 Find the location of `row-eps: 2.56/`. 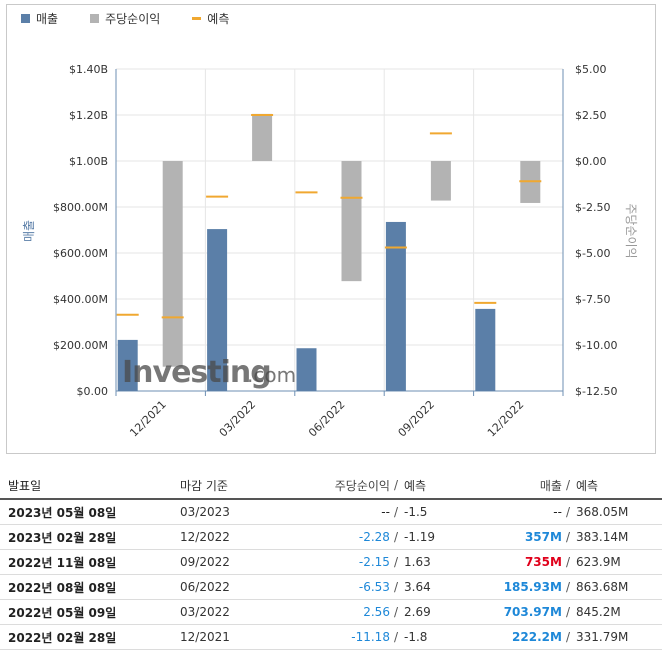

row-eps: 2.56/ is located at coordinates (380, 612).